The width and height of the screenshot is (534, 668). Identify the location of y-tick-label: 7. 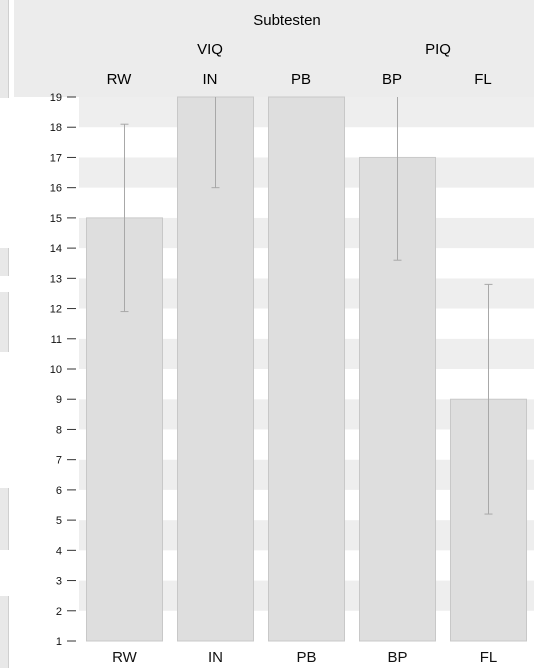
(59, 461).